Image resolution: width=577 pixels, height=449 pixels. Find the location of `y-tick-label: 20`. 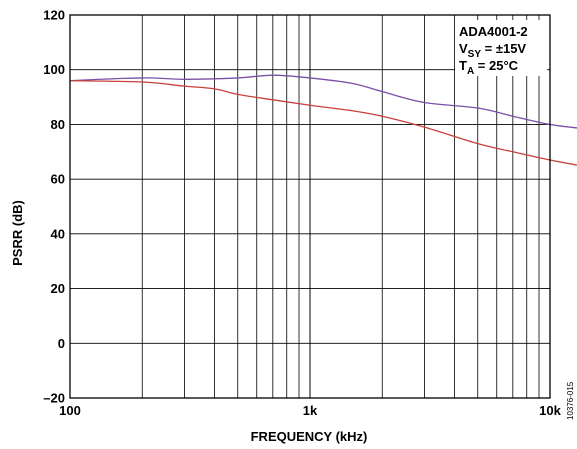

y-tick-label: 20 is located at coordinates (58, 288).